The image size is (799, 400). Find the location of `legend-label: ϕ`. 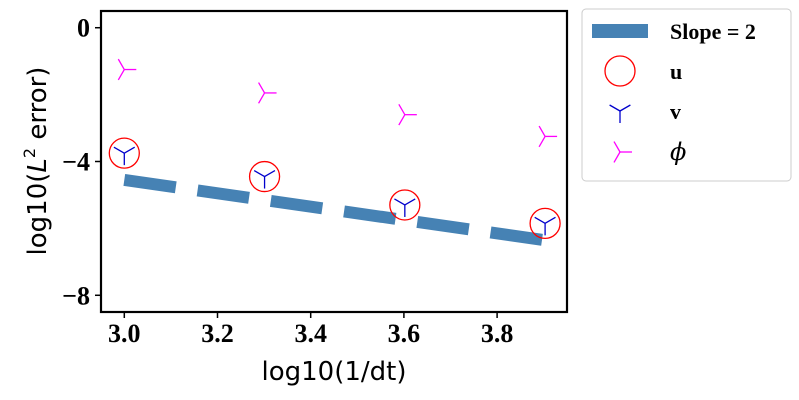

legend-label: ϕ is located at coordinates (678, 152).